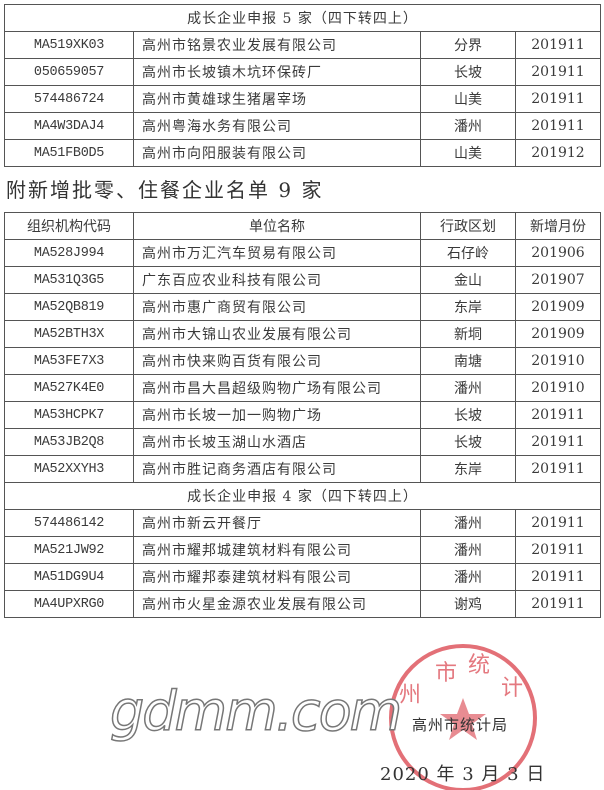  I want to click on cell-code: MA519XK03, so click(69, 45).